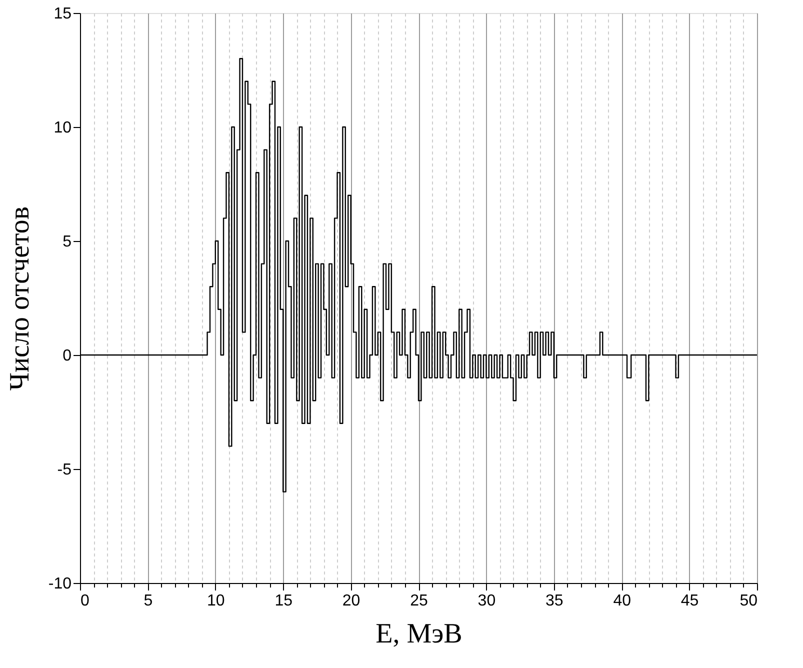  I want to click on x-tick-label: 50, so click(749, 601).